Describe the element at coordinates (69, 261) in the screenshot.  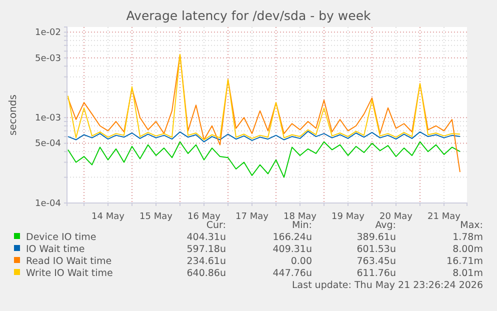
I see `legend-label: Read IO Wait time` at that location.